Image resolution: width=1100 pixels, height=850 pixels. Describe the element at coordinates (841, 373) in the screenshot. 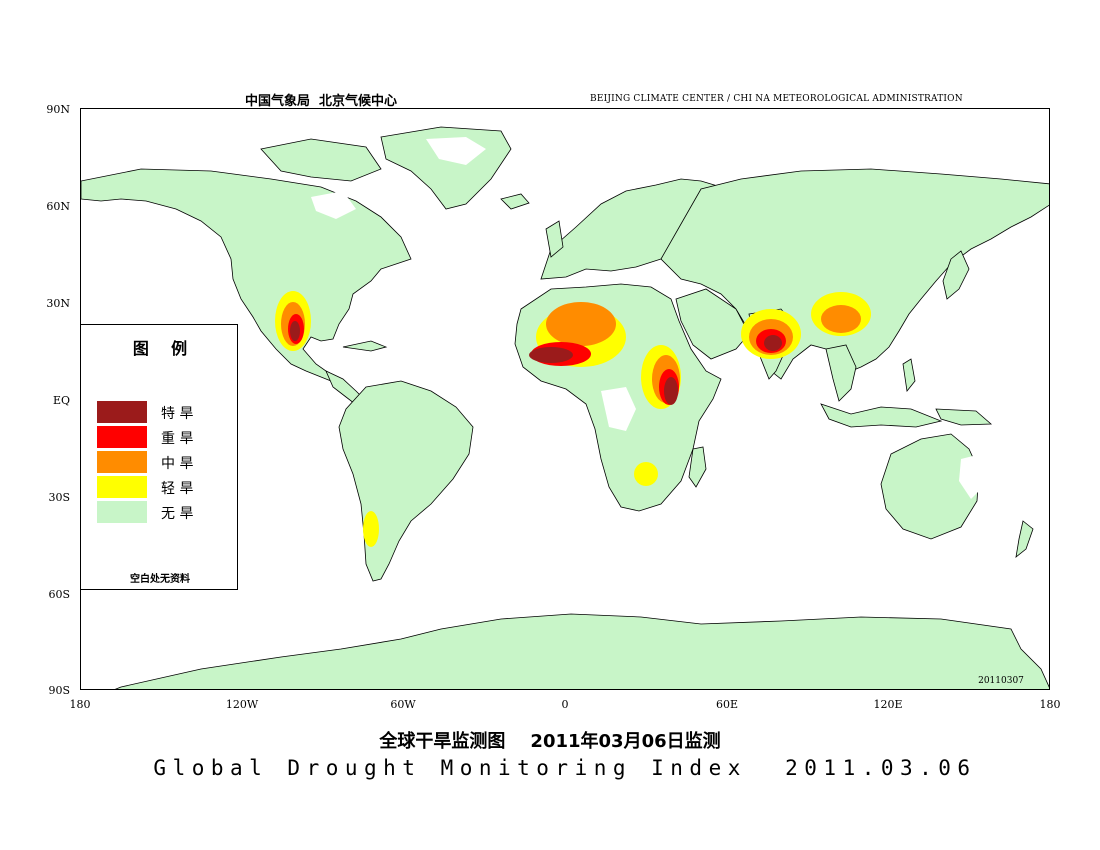

I see `land-indochina` at that location.